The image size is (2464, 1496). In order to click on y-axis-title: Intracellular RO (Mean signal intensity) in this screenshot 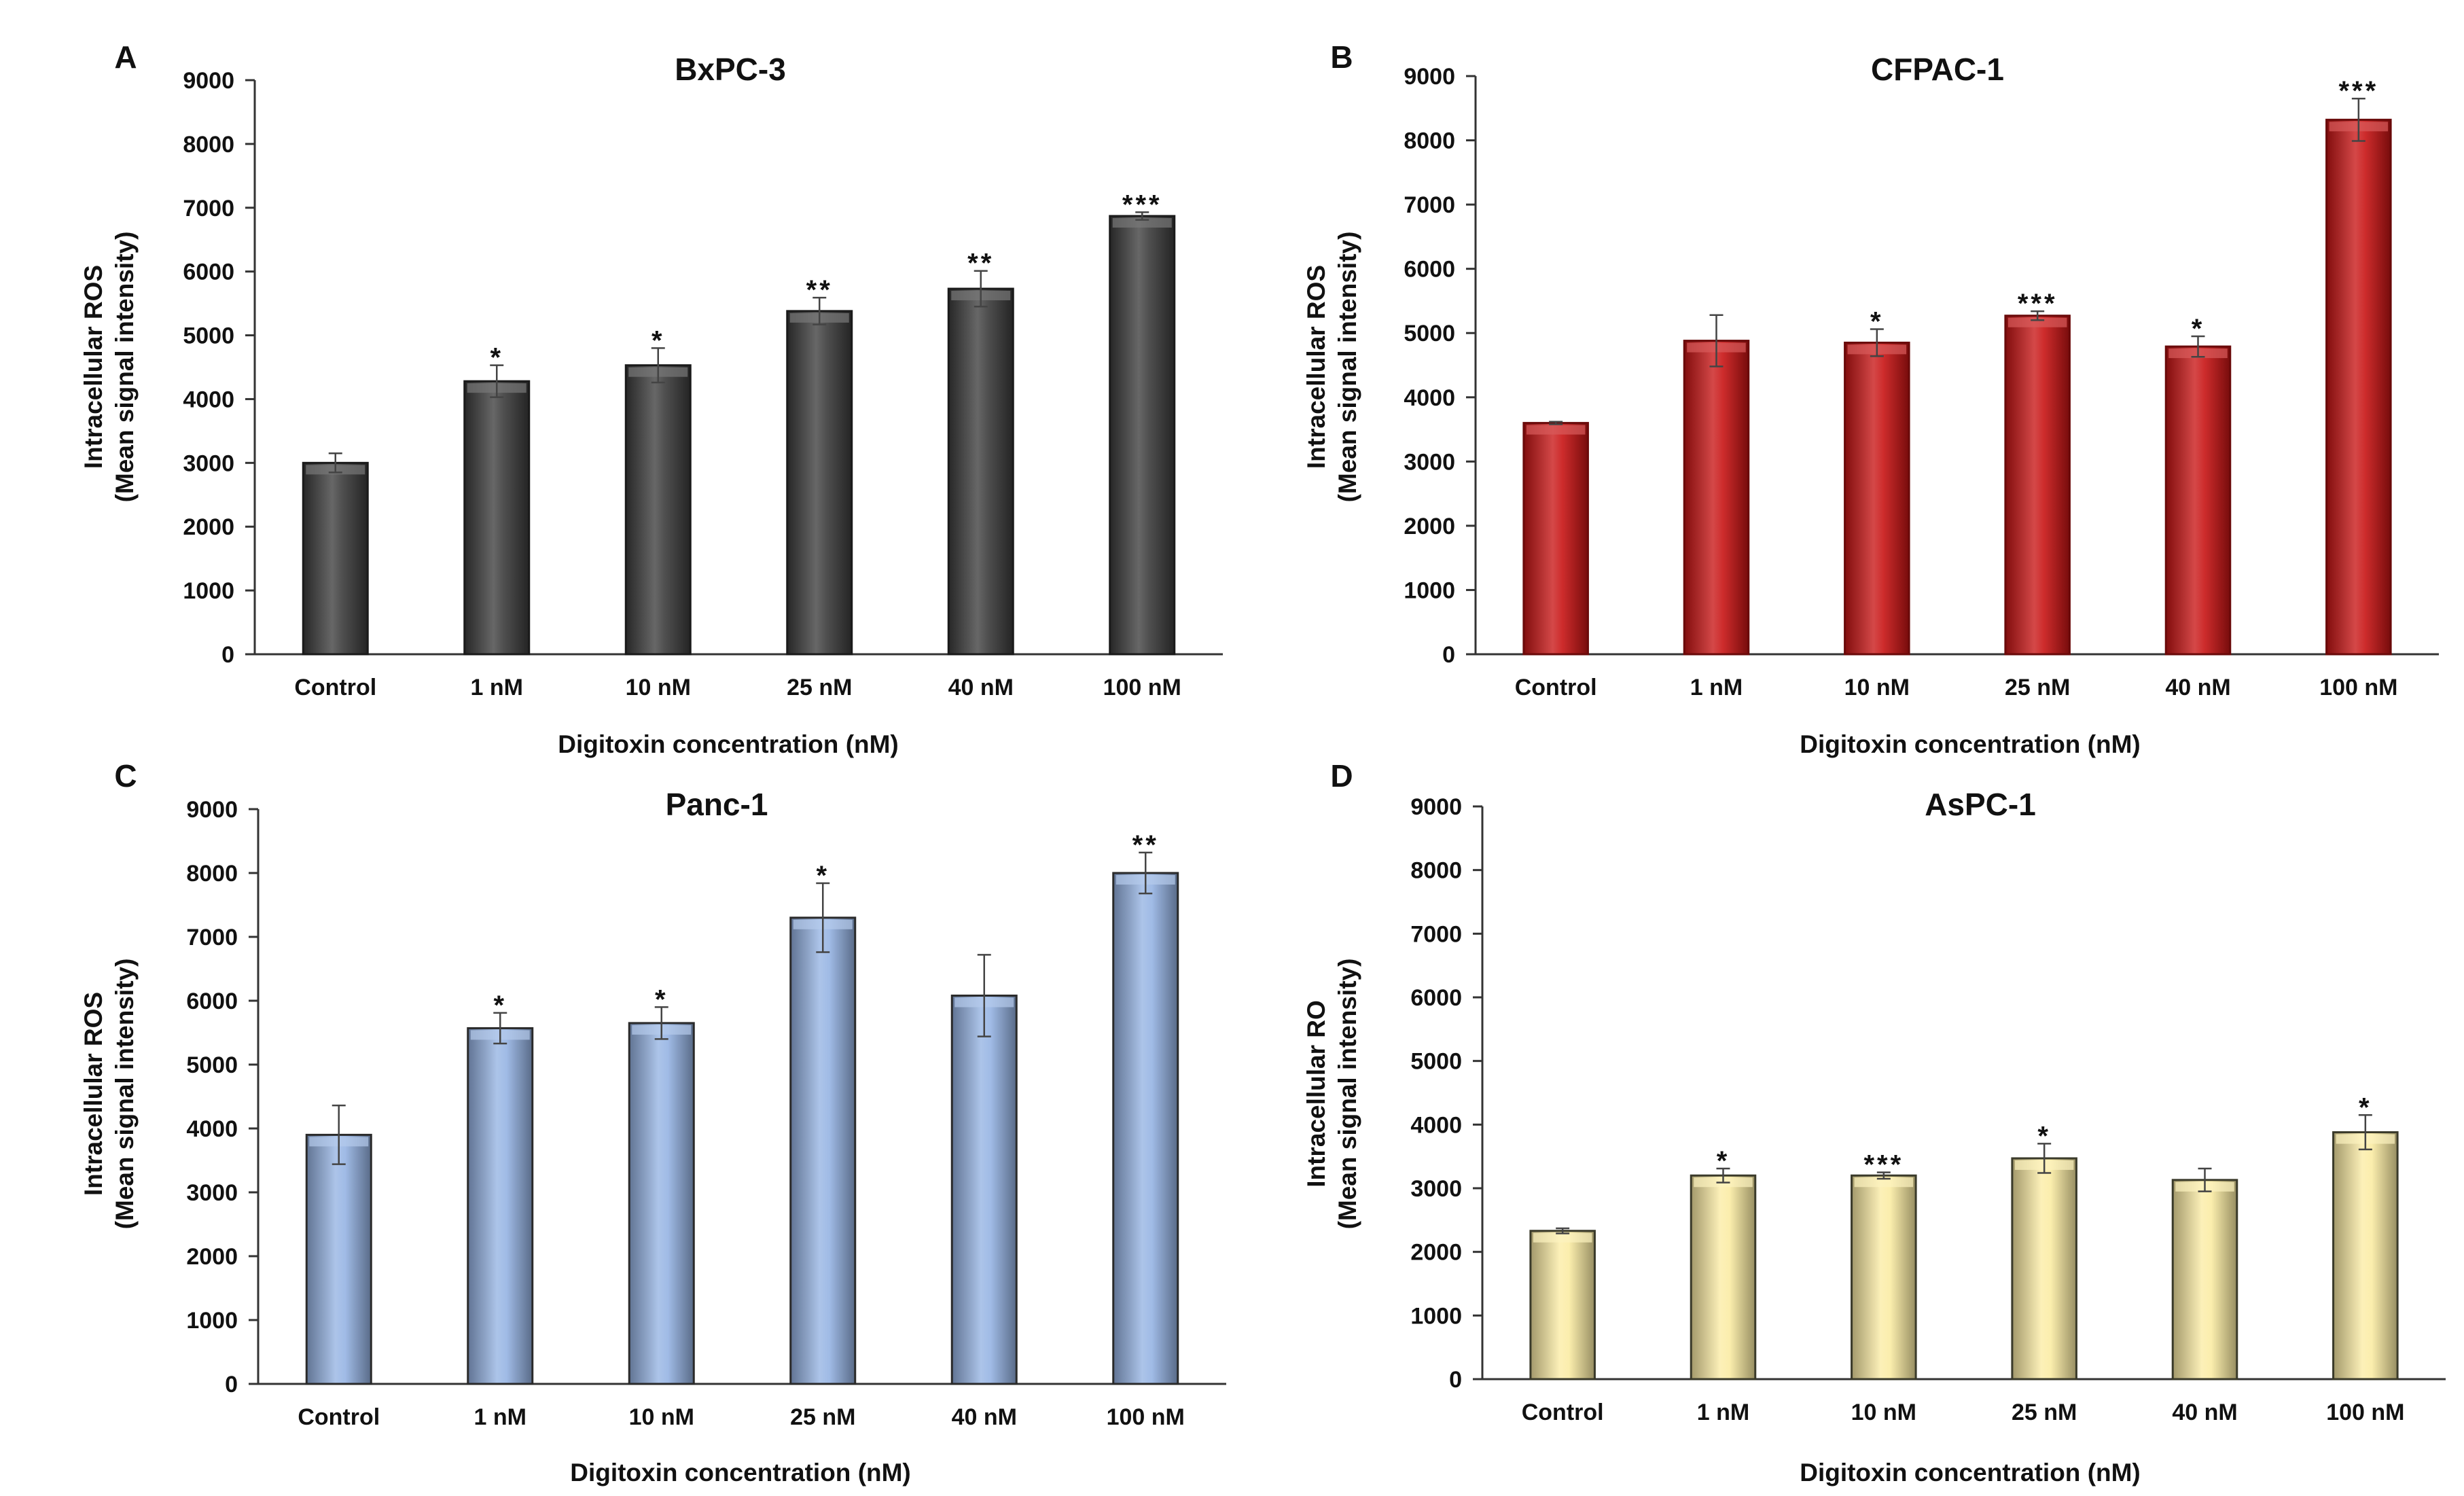, I will do `click(1331, 1095)`.